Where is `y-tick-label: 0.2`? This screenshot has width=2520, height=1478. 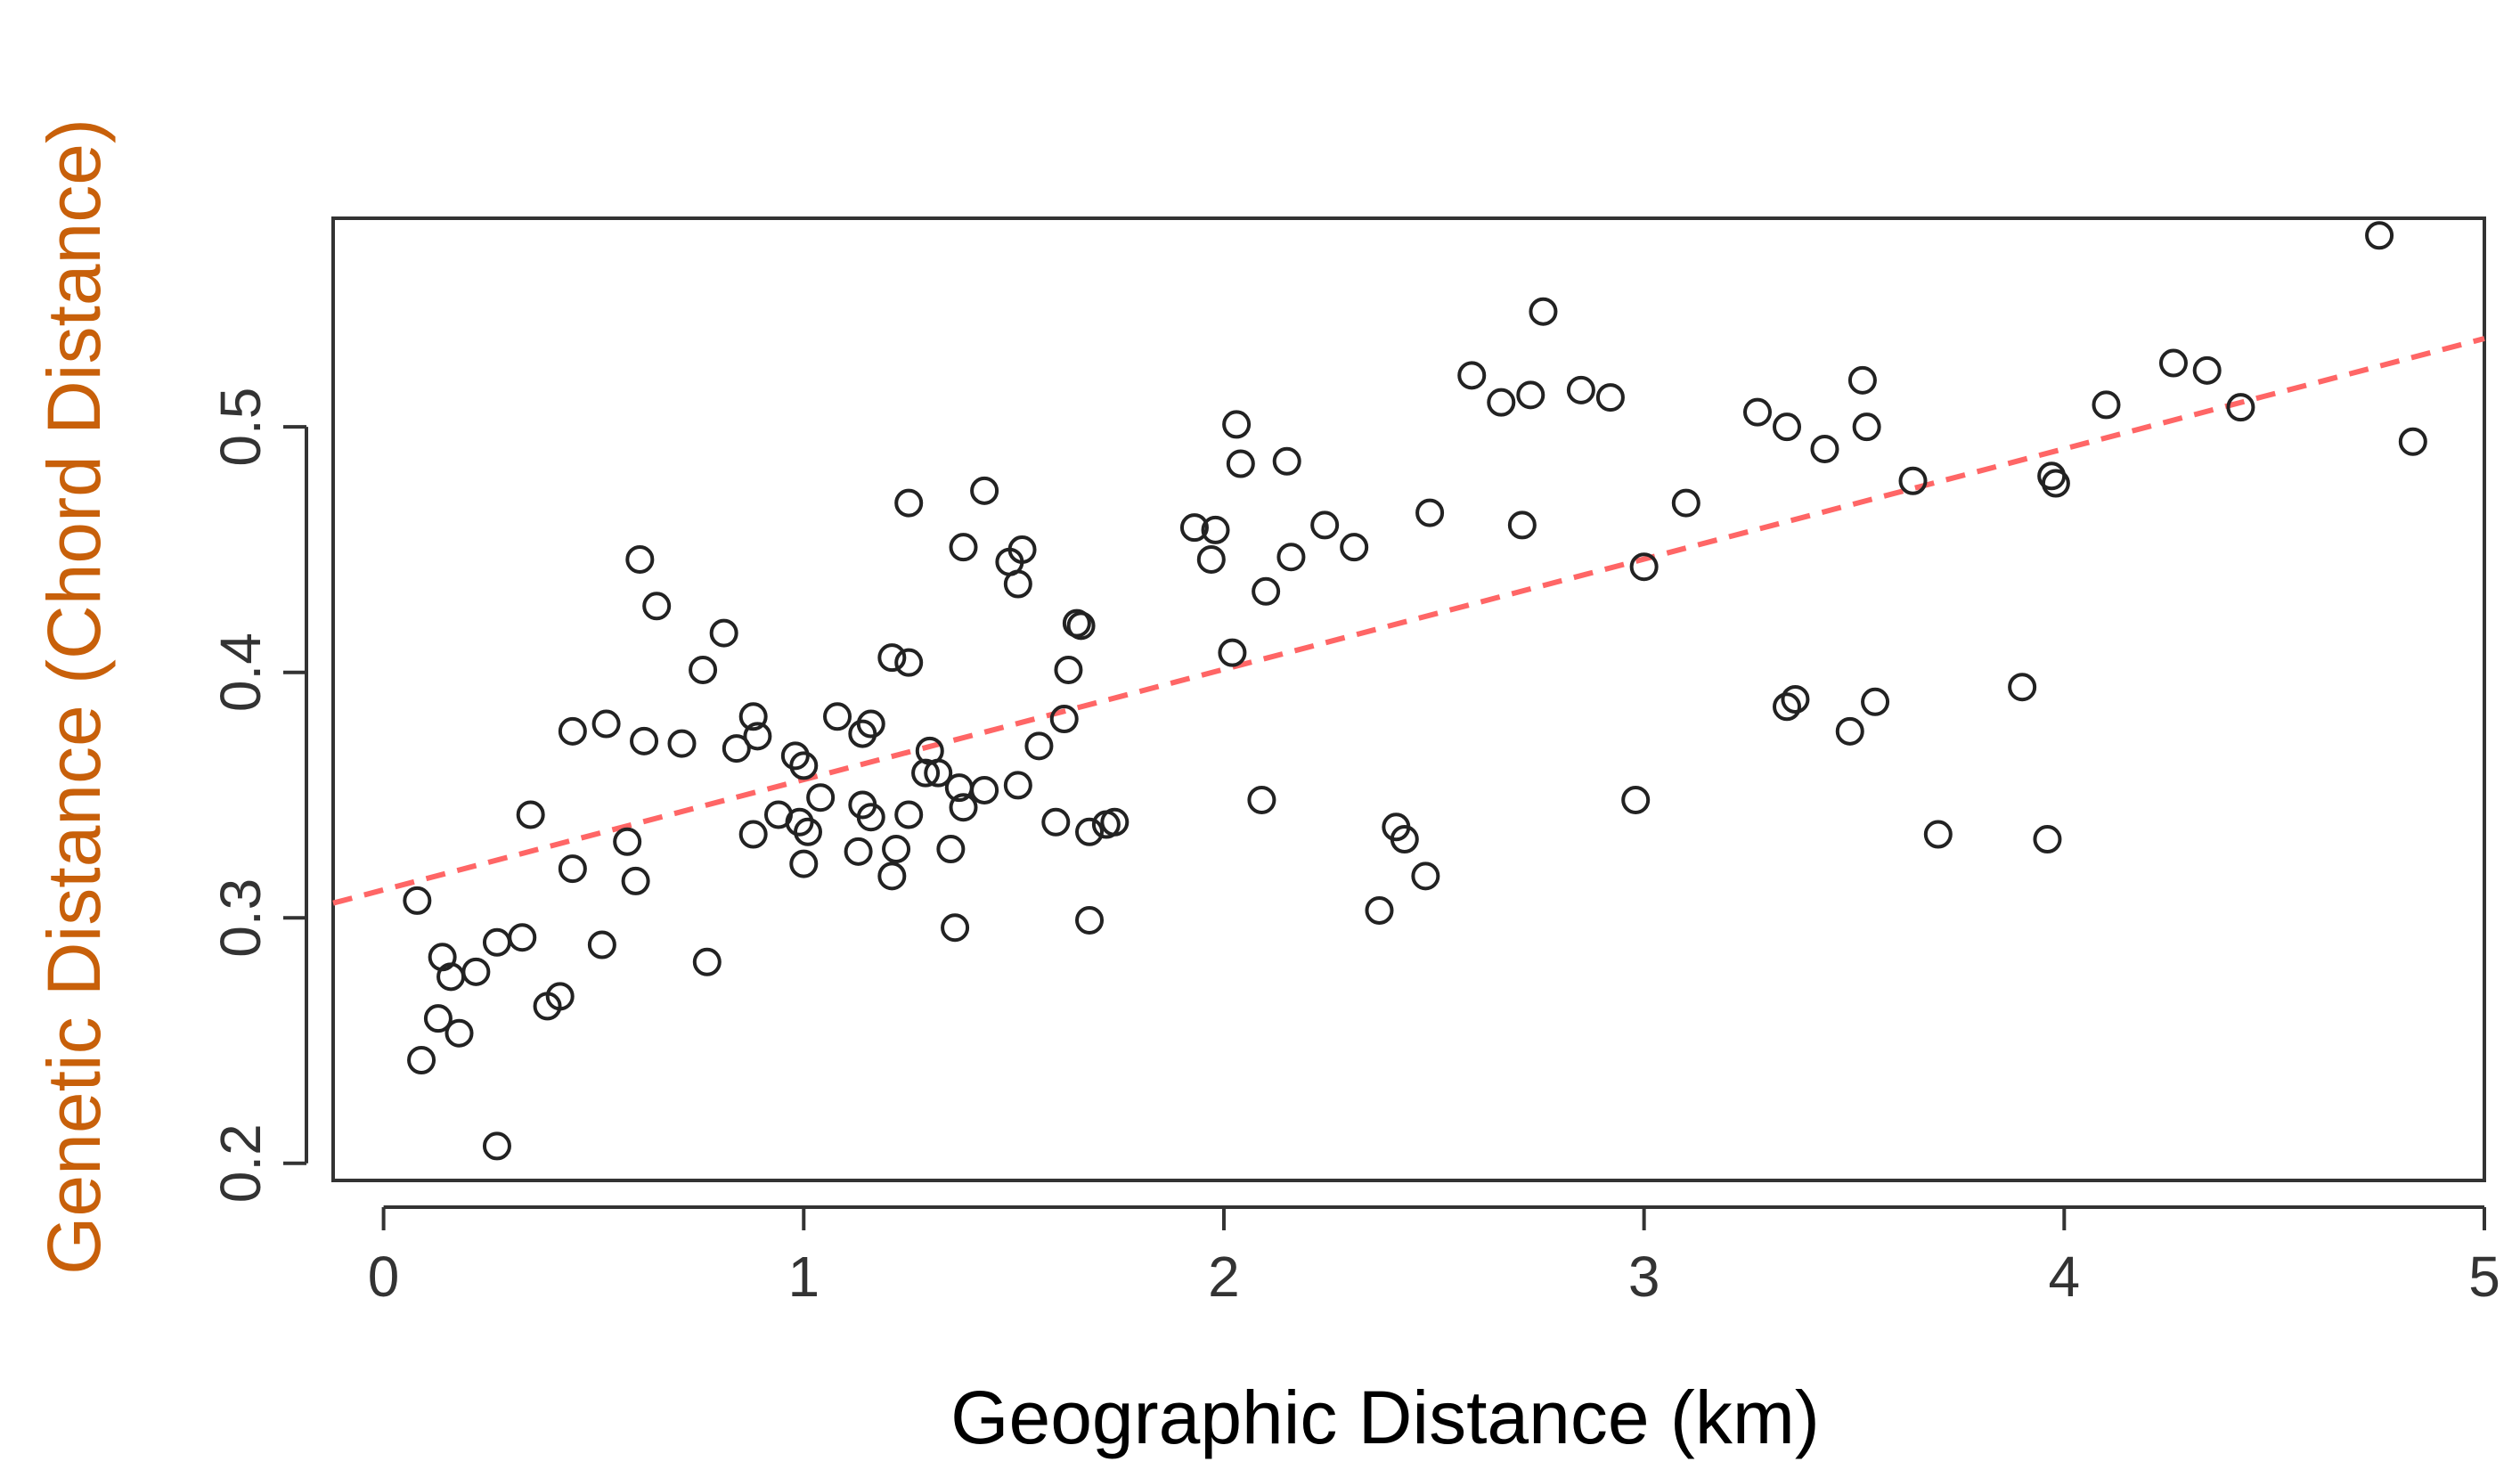
y-tick-label: 0.2 is located at coordinates (240, 1163).